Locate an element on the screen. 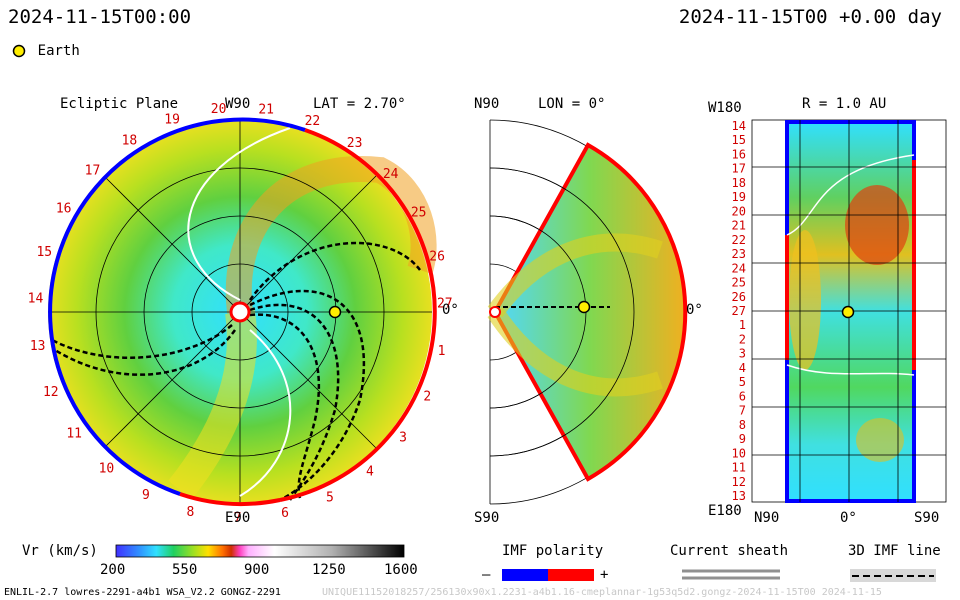  velocity-colorbar is located at coordinates (260, 551).